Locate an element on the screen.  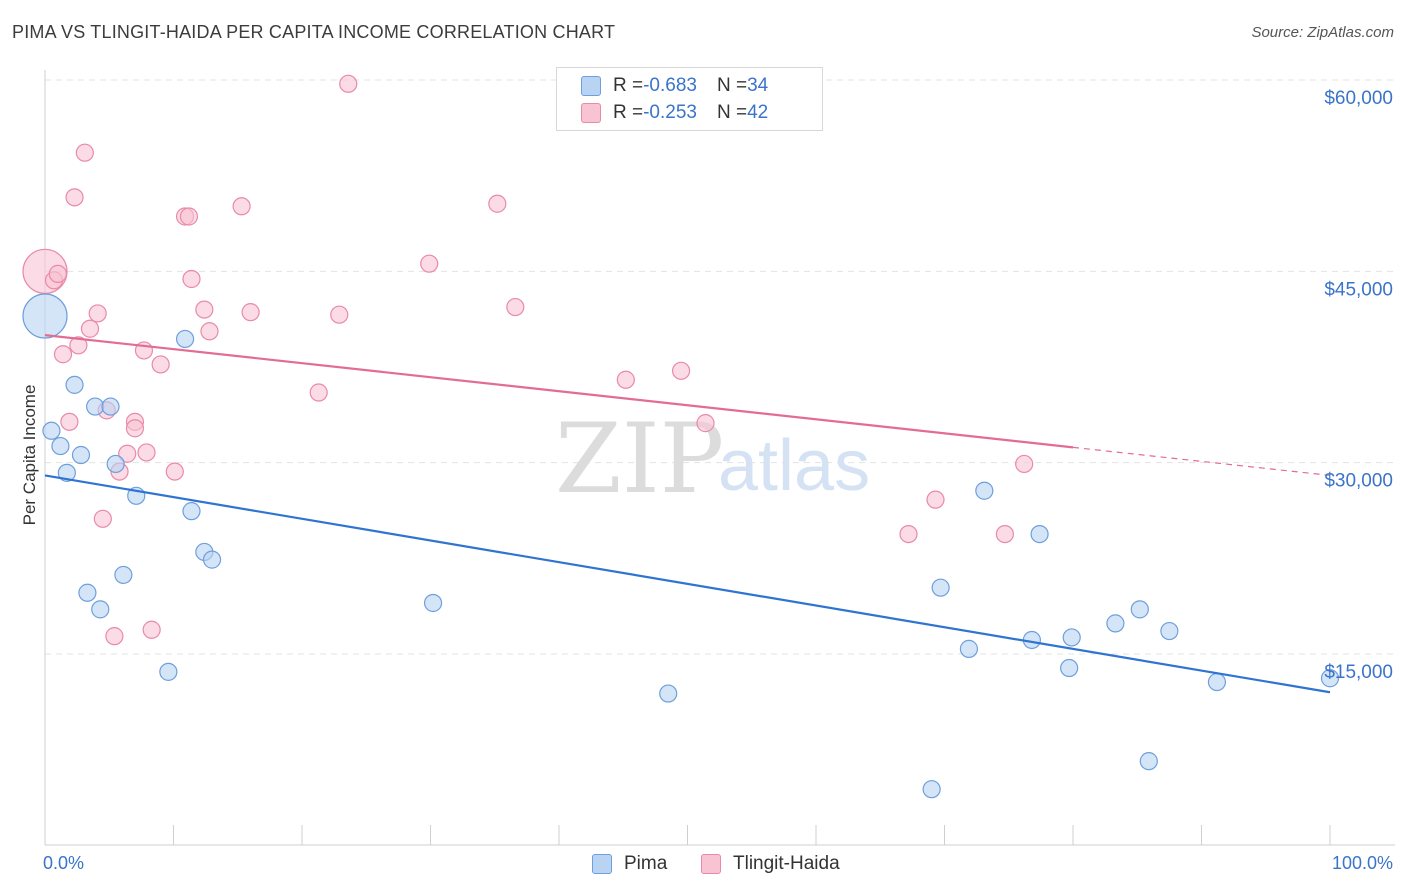
legend-row-tlingit: R = -0.253 N = 42 is located at coordinates (674, 113).